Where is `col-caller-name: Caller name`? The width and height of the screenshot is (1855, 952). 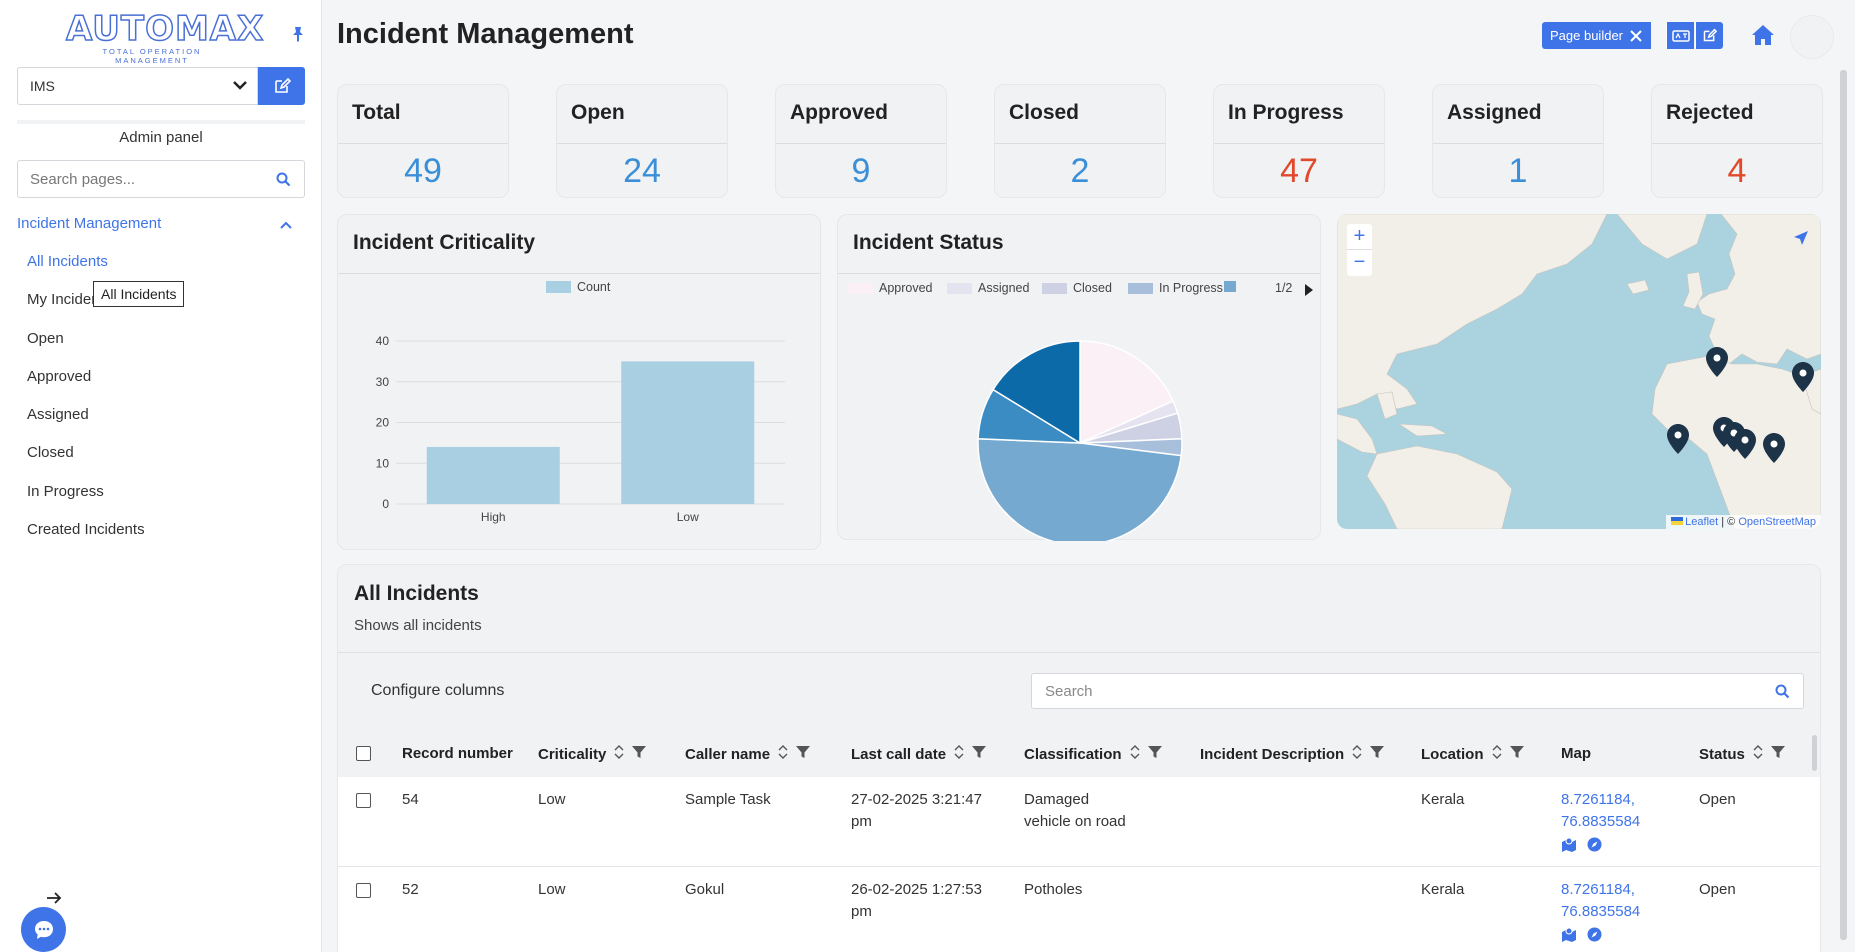 col-caller-name: Caller name is located at coordinates (748, 754).